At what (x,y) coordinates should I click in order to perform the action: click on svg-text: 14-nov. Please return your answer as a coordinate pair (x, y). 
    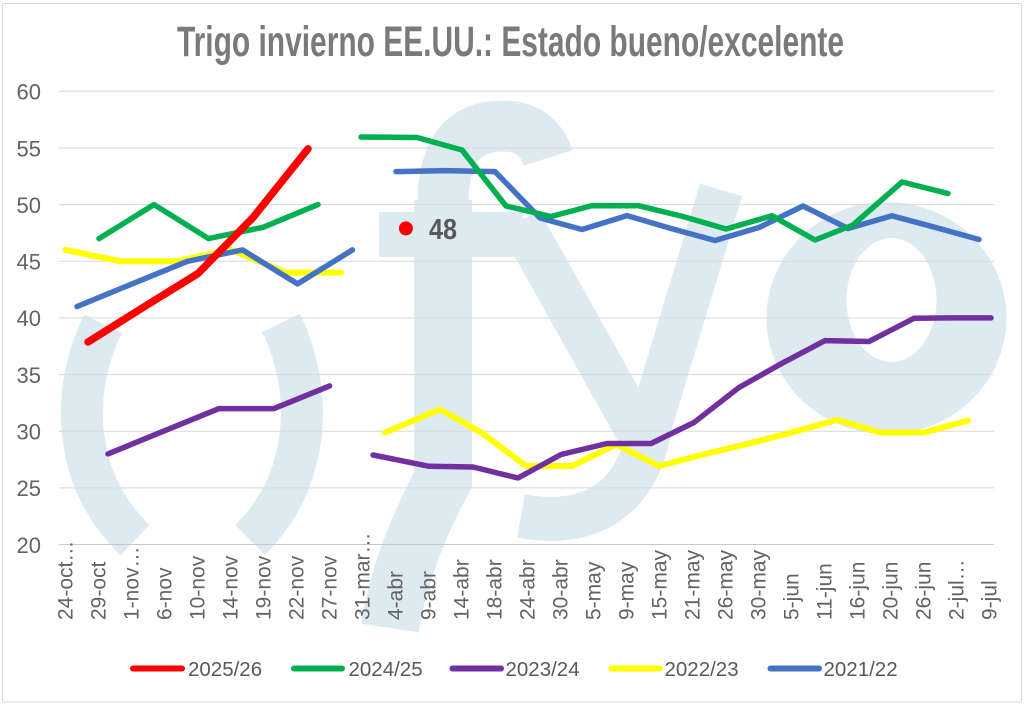
    Looking at the image, I should click on (231, 587).